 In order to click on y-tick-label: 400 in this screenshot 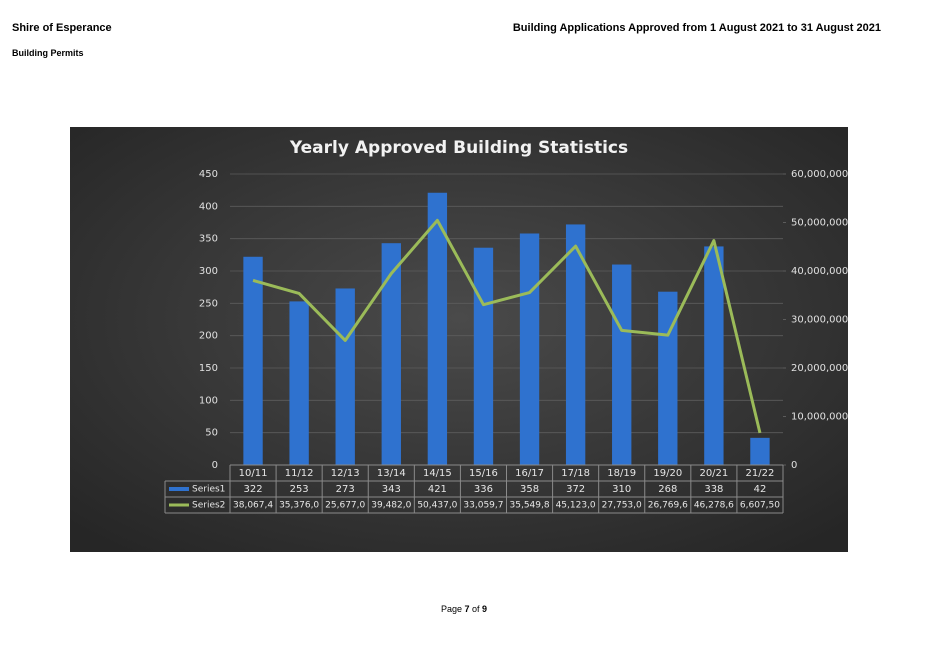, I will do `click(208, 206)`.